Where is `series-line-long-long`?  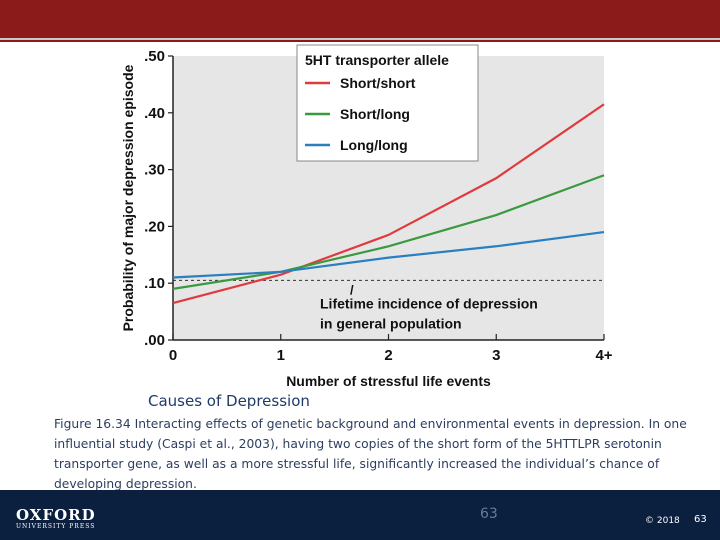
series-line-long-long is located at coordinates (388, 254).